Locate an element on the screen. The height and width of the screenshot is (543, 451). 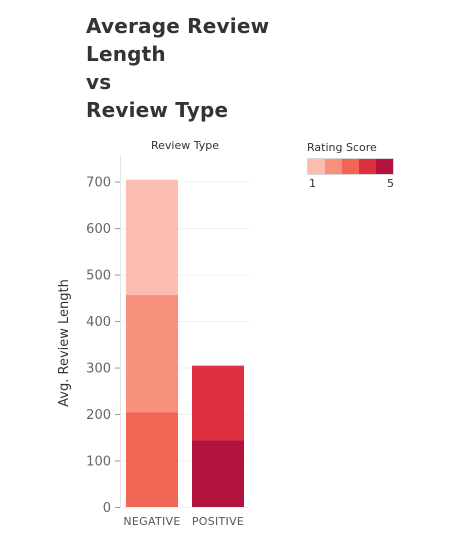
y-tick-label: 500 is located at coordinates (98, 276).